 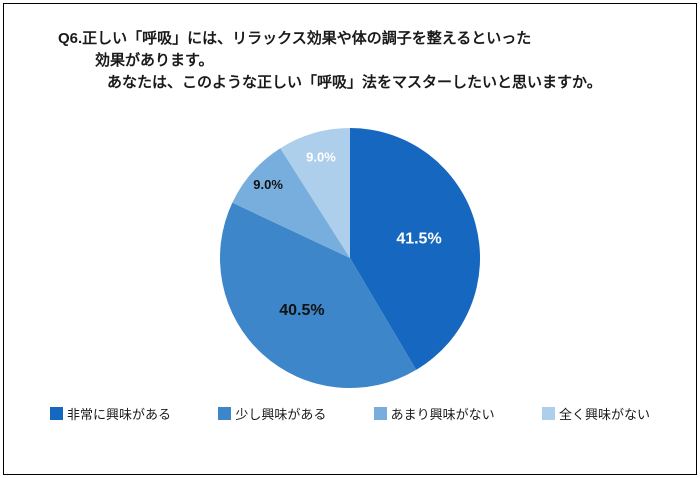 I want to click on legend-item-0: 非常に興味がある, so click(x=110, y=413).